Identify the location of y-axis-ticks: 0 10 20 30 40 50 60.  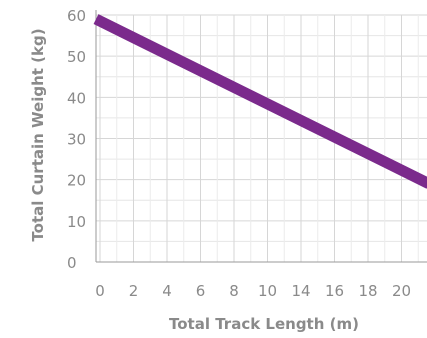
(76, 139).